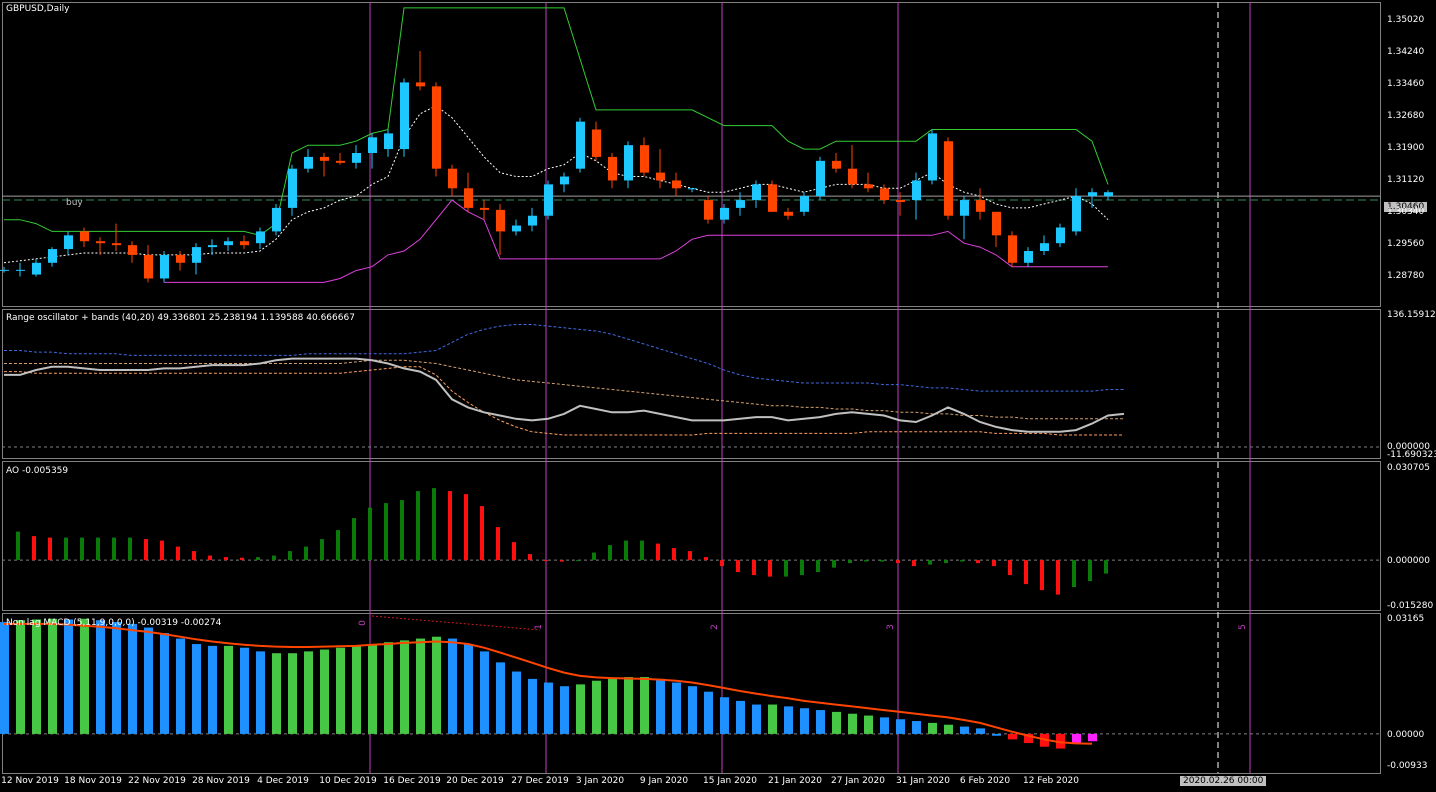 This screenshot has width=1436, height=792. What do you see at coordinates (664, 781) in the screenshot?
I see `date-tick: 9 Jan 2020` at bounding box center [664, 781].